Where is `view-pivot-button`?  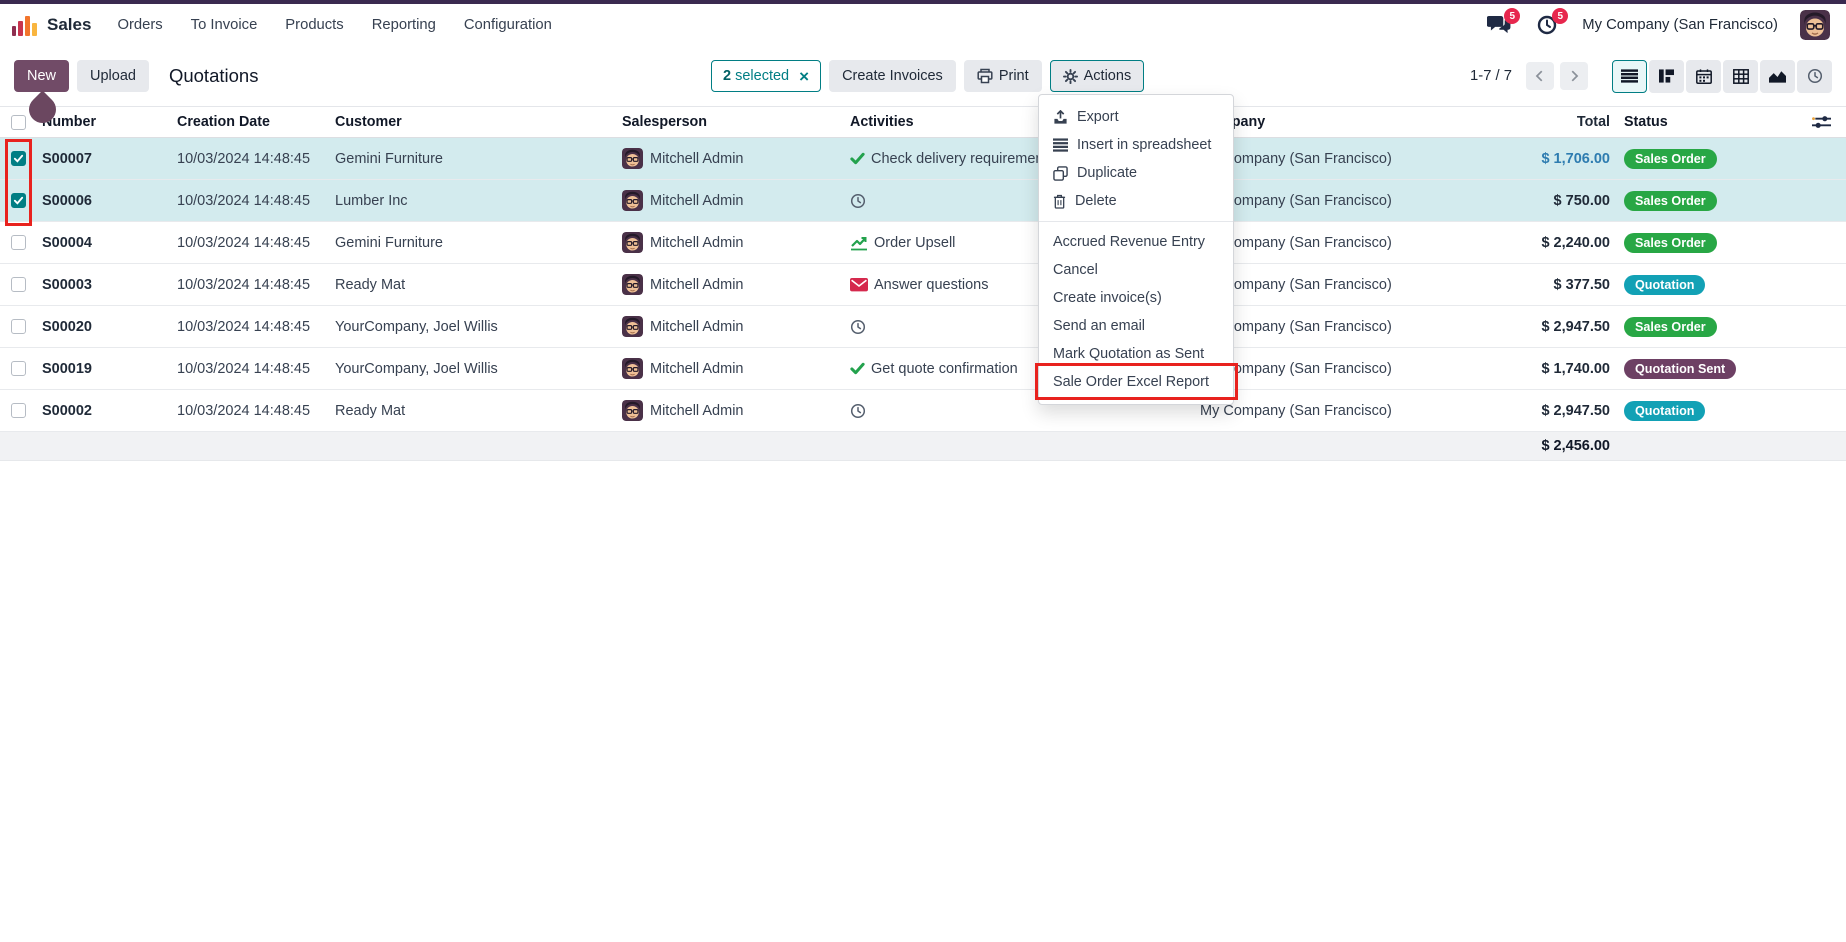 view-pivot-button is located at coordinates (1740, 76).